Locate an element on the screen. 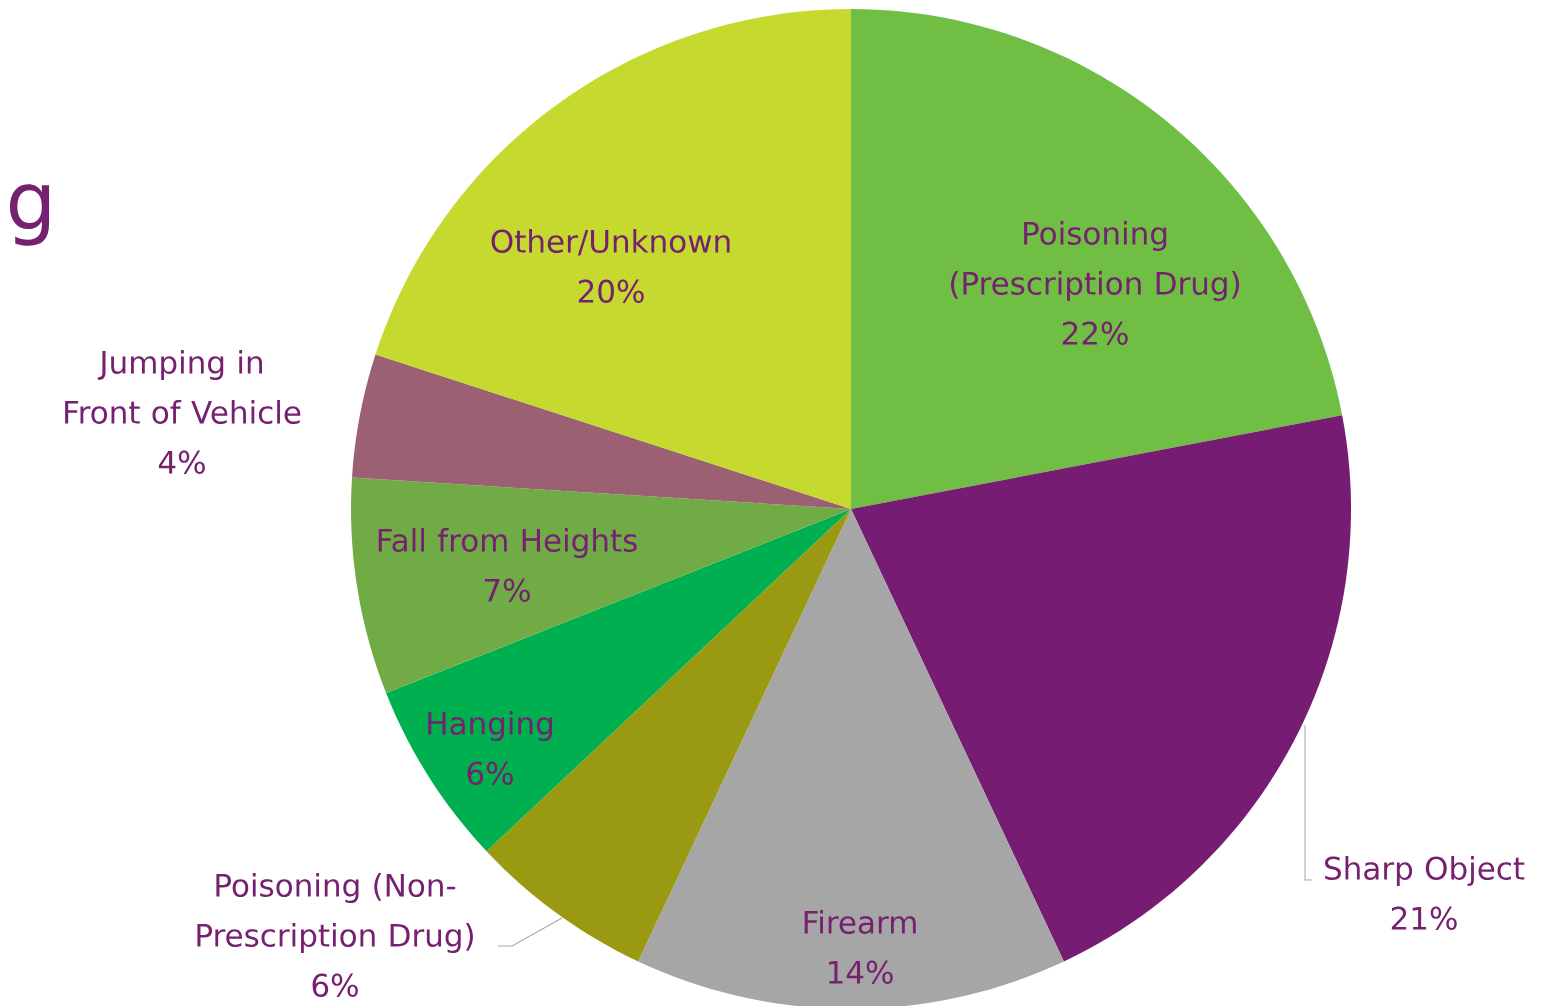  text: g is located at coordinates (29, 215).